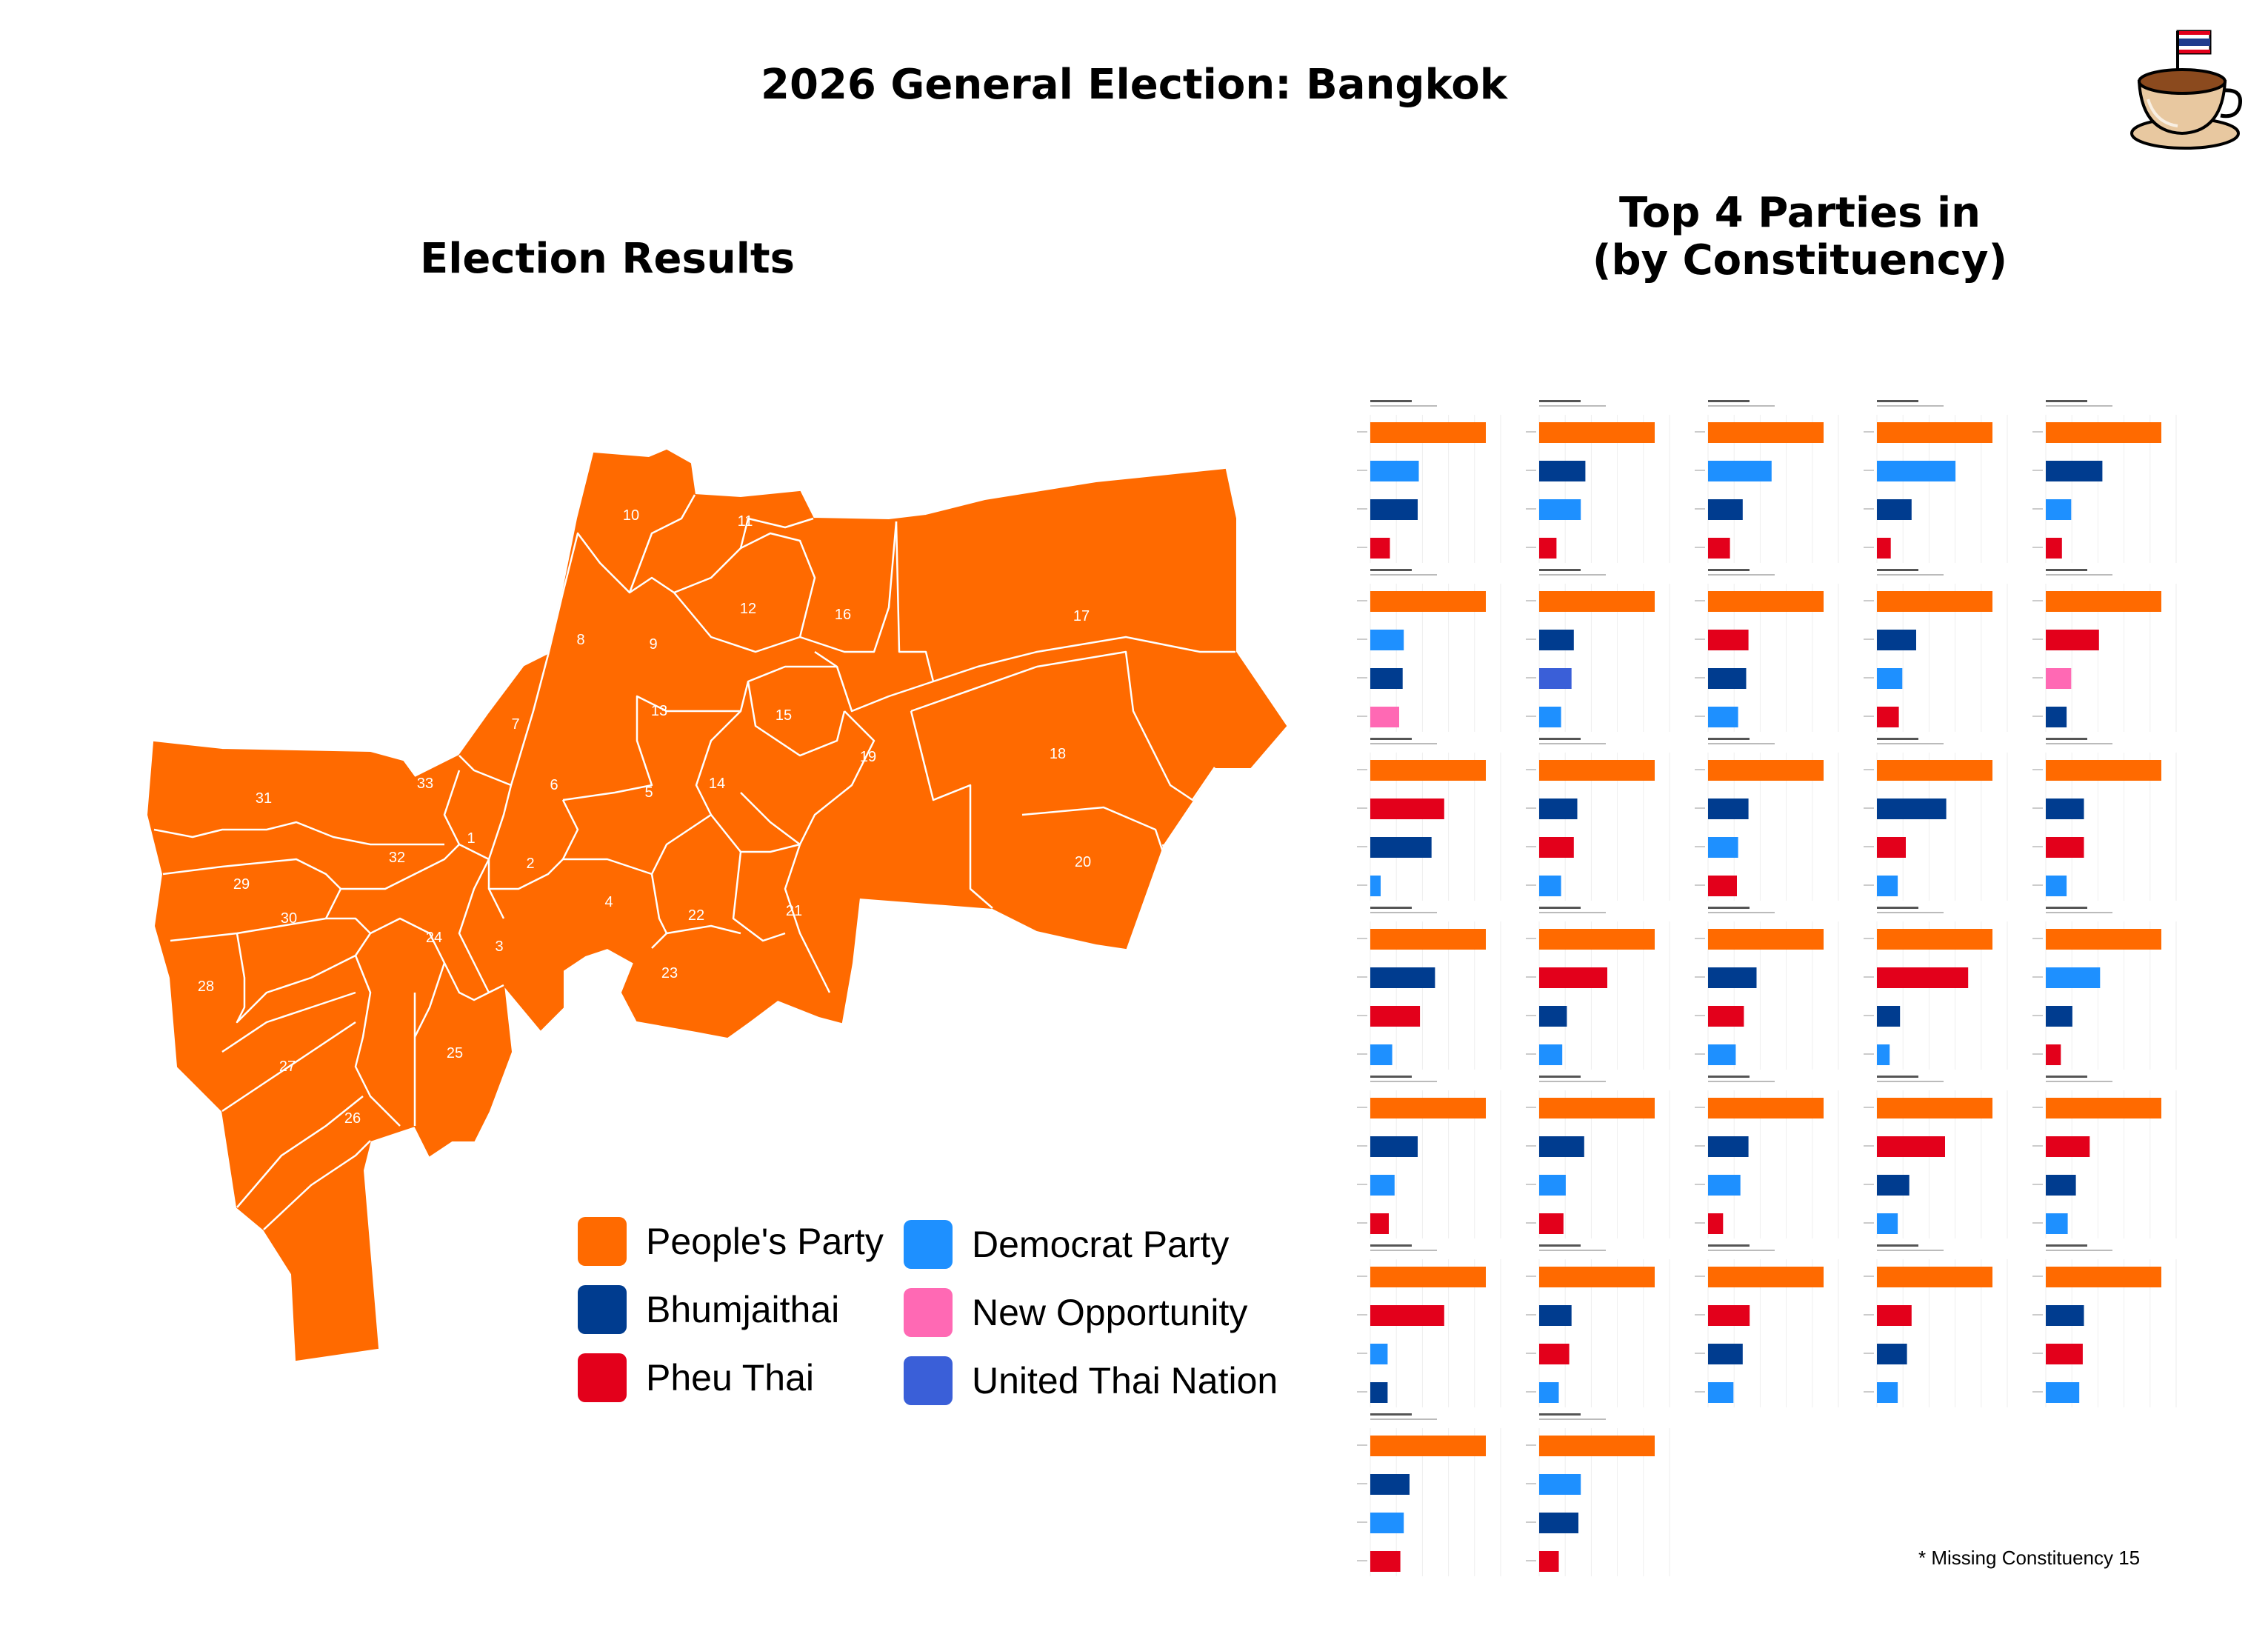 The width and height of the screenshot is (2268, 1637). Describe the element at coordinates (530, 864) in the screenshot. I see `map-label: 2` at that location.